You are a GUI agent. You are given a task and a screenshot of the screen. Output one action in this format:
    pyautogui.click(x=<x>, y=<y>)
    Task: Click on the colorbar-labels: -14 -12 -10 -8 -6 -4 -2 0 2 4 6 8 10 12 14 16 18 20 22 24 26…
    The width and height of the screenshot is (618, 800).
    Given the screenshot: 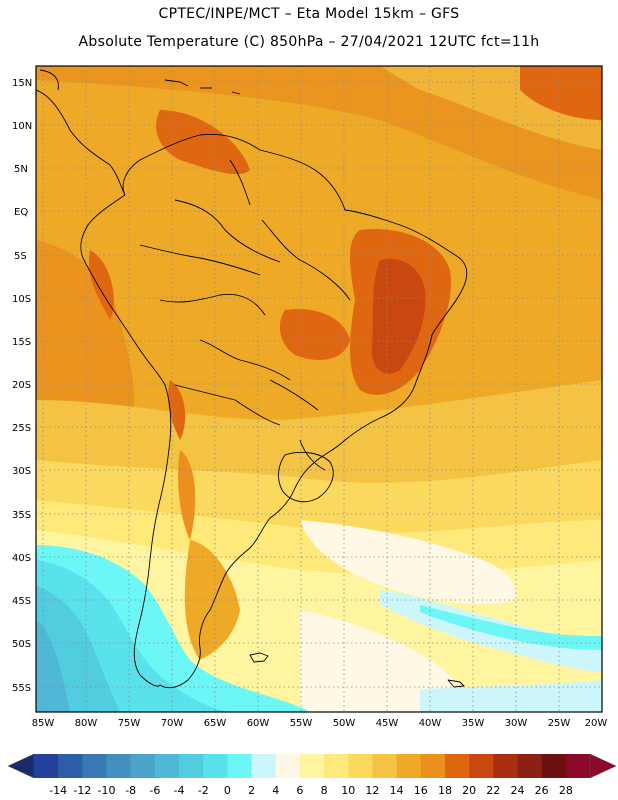 What is the action you would take?
    pyautogui.click(x=311, y=790)
    